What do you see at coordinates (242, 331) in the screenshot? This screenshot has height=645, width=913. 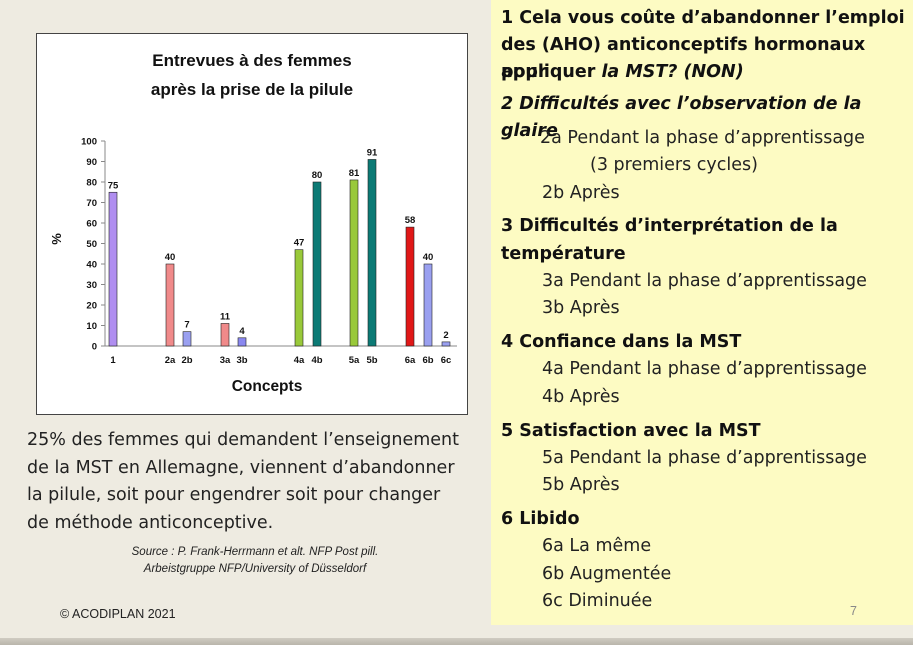 I see `data-label-3b: 4` at bounding box center [242, 331].